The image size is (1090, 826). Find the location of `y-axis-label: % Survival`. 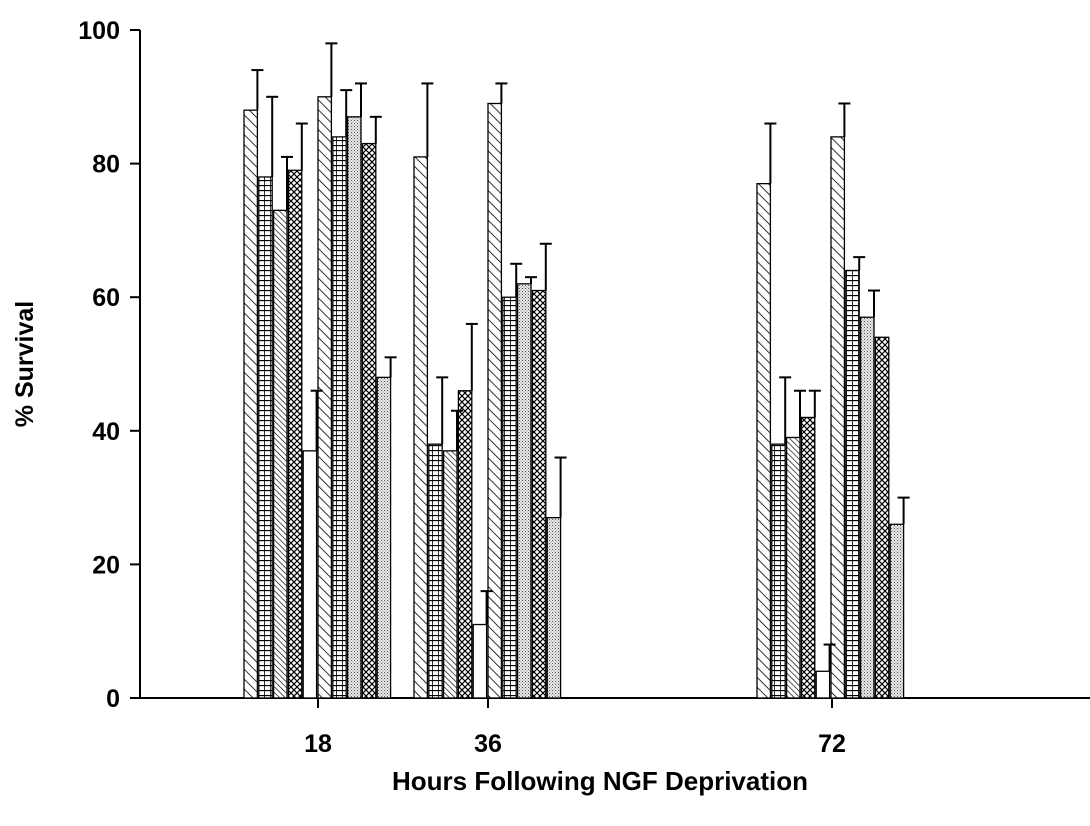

y-axis-label: % Survival is located at coordinates (25, 364).